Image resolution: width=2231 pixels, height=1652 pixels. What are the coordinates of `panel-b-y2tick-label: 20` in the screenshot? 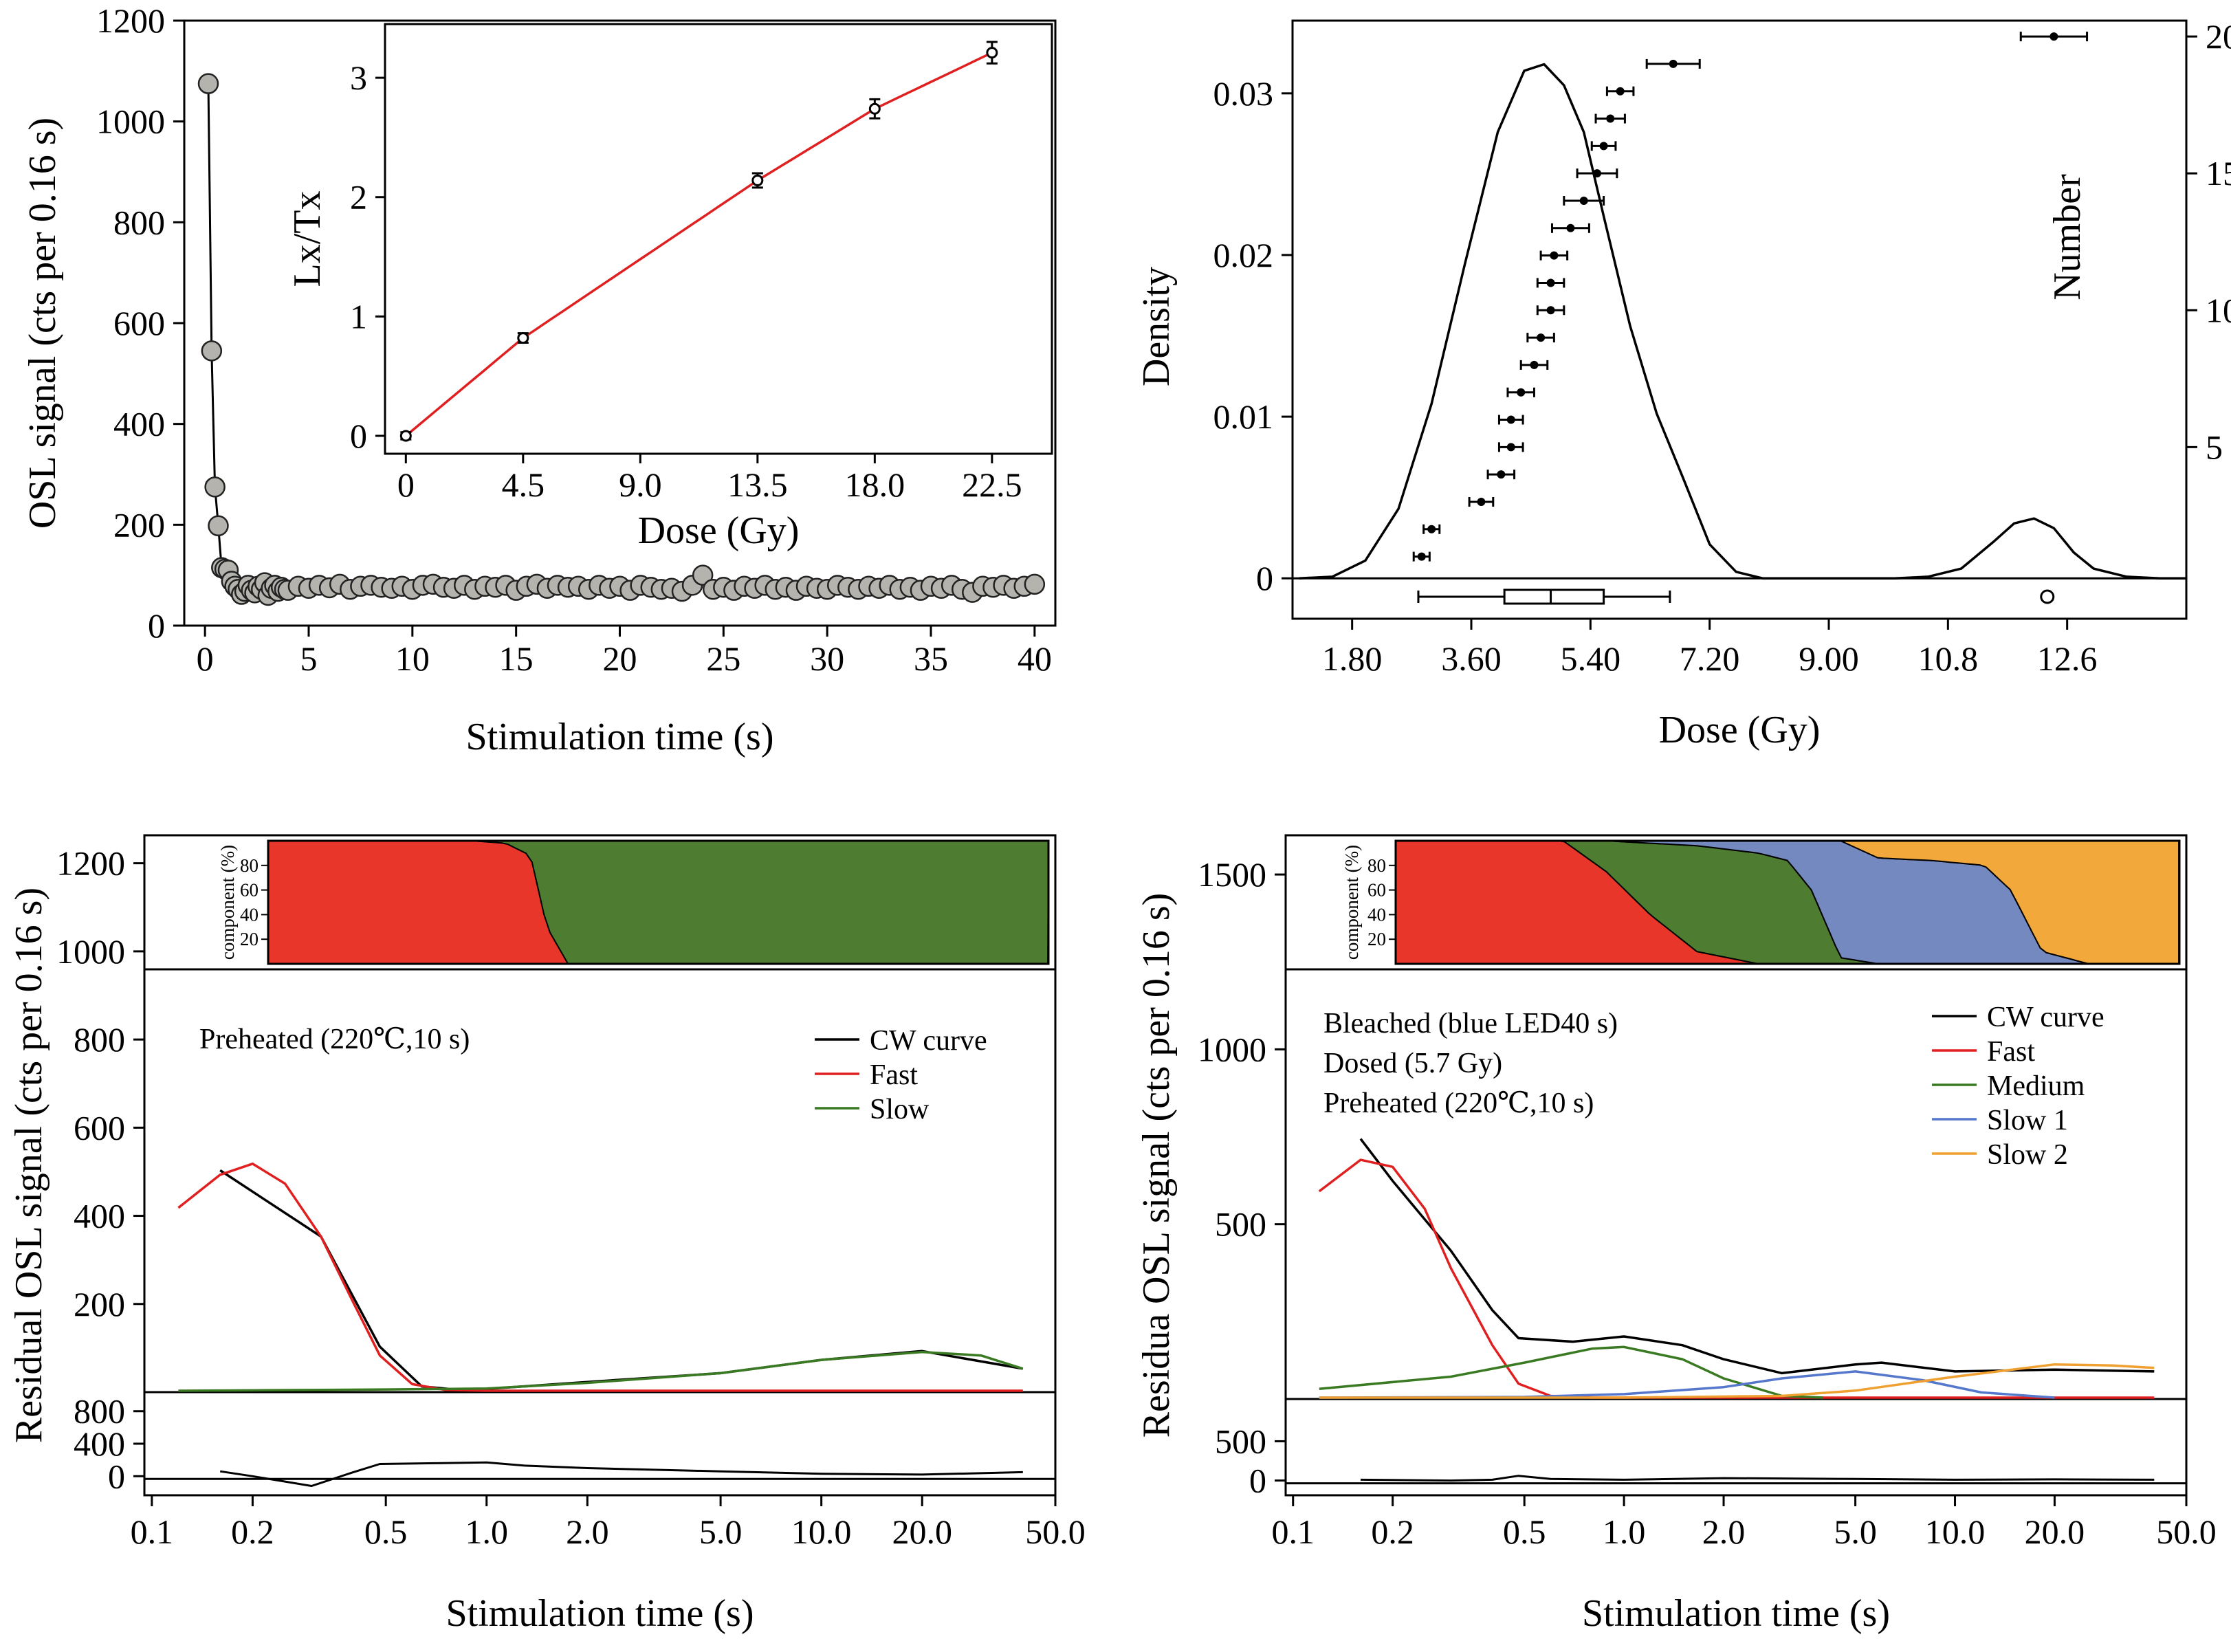 It's located at (2218, 36).